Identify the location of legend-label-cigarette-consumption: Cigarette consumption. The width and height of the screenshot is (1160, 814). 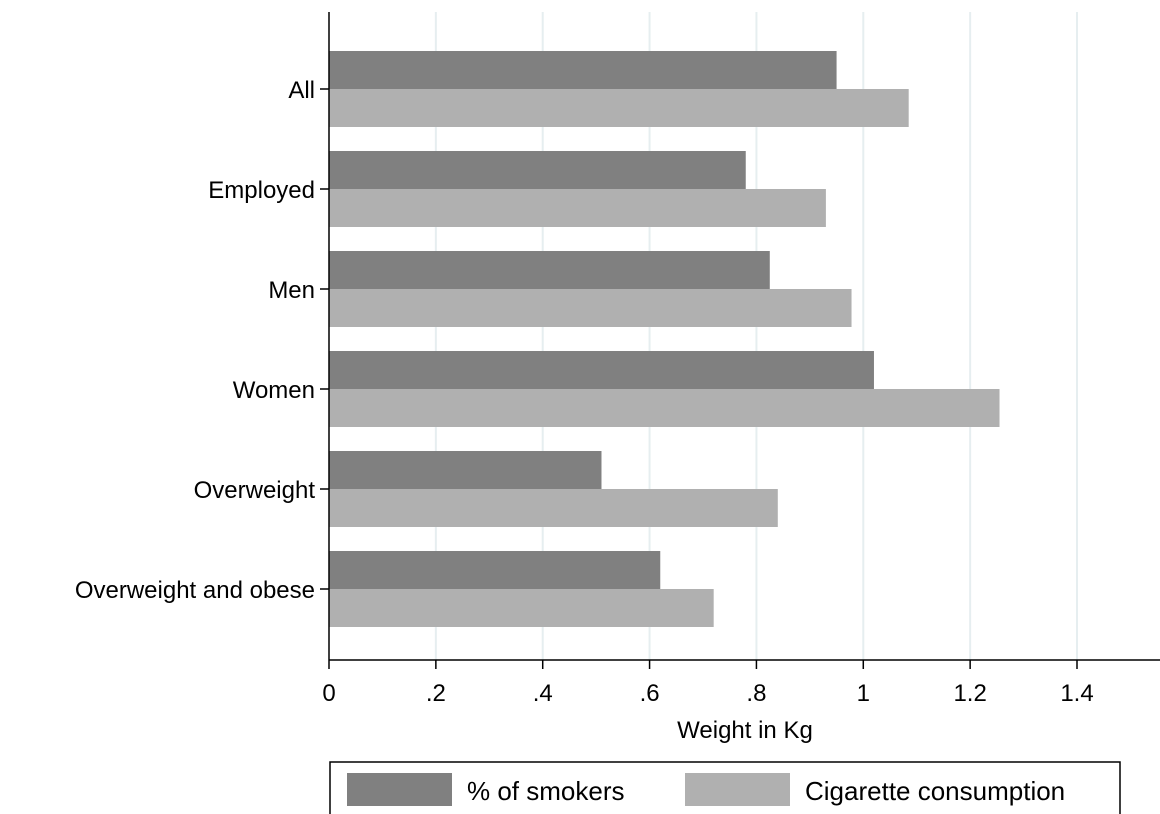
(935, 791).